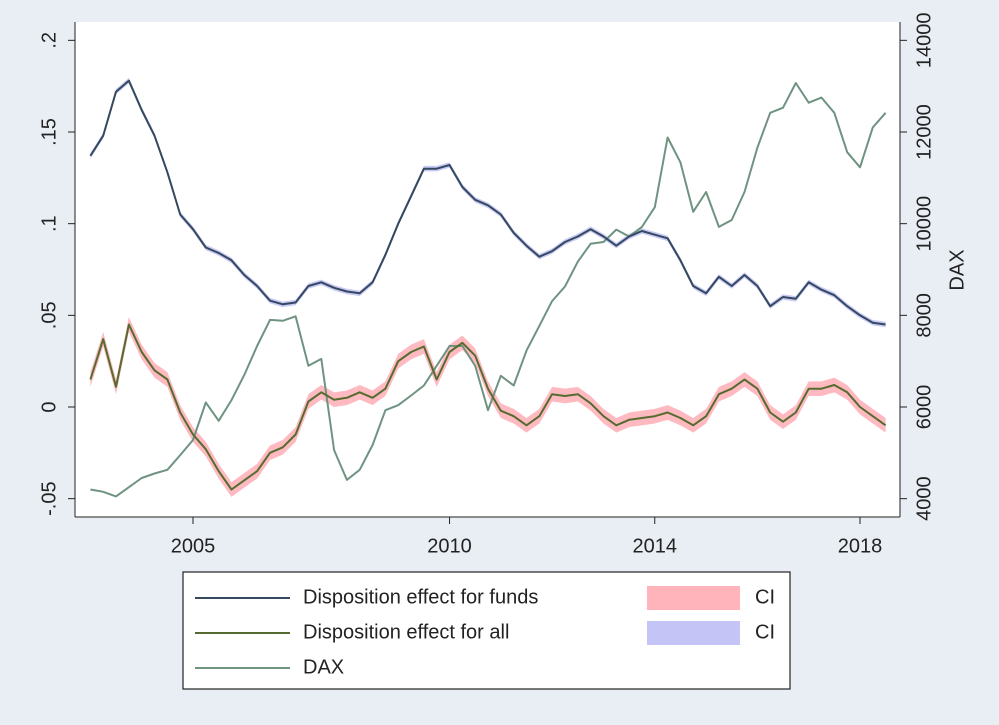 Image resolution: width=999 pixels, height=725 pixels. What do you see at coordinates (49, 223) in the screenshot?
I see `y-tick-label: .1` at bounding box center [49, 223].